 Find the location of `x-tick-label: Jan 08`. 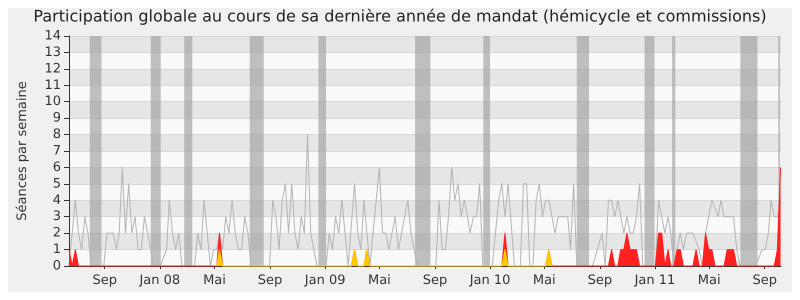

x-tick-label: Jan 08 is located at coordinates (159, 280).